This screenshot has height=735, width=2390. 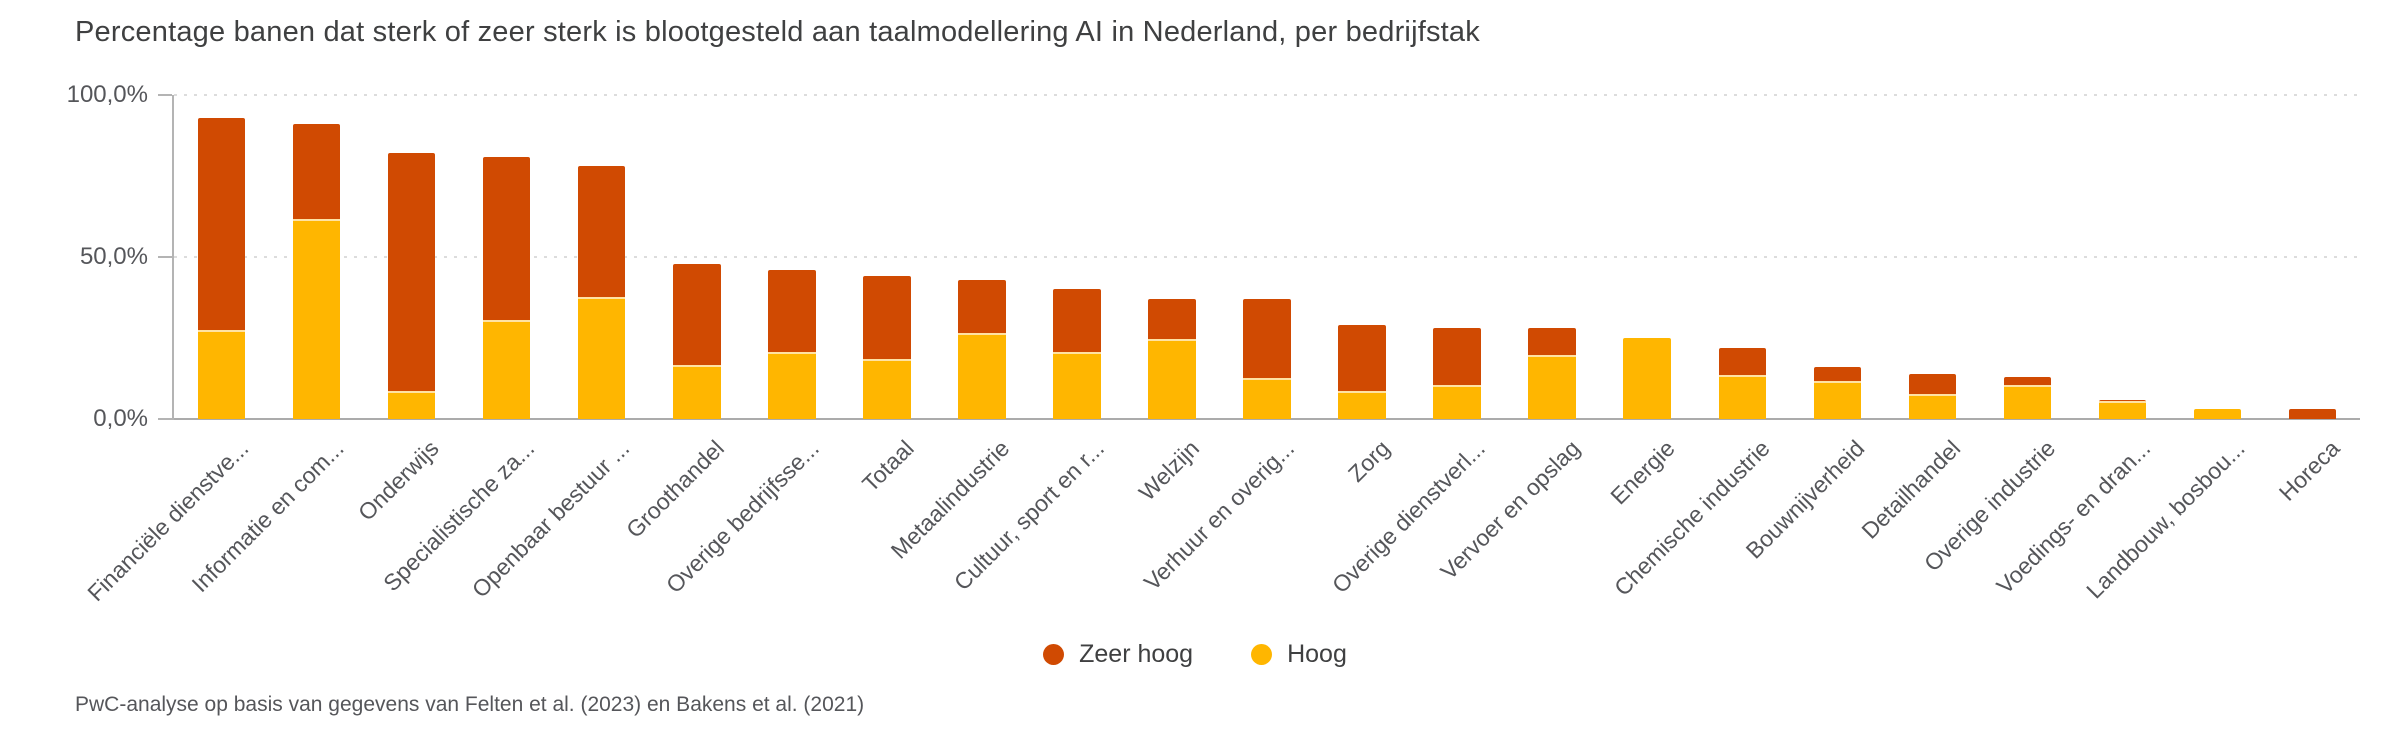 What do you see at coordinates (1169, 470) in the screenshot?
I see `x-axis-label: Welzijn` at bounding box center [1169, 470].